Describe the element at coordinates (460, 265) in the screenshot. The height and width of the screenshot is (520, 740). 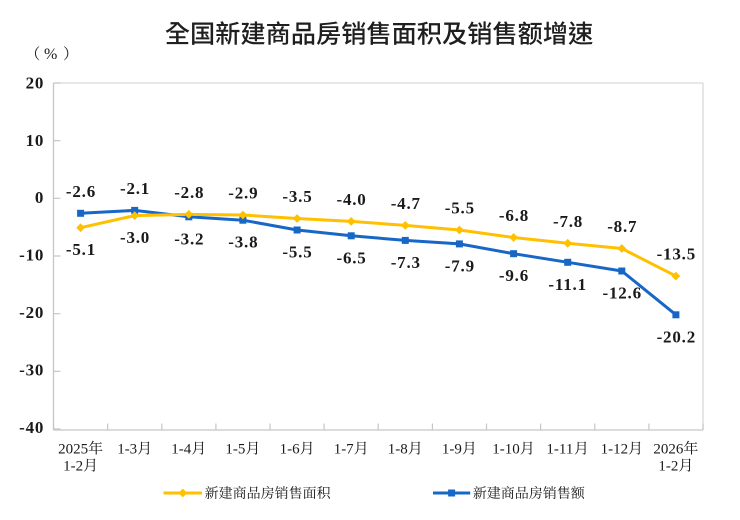
I see `svg-text: -7.9` at that location.